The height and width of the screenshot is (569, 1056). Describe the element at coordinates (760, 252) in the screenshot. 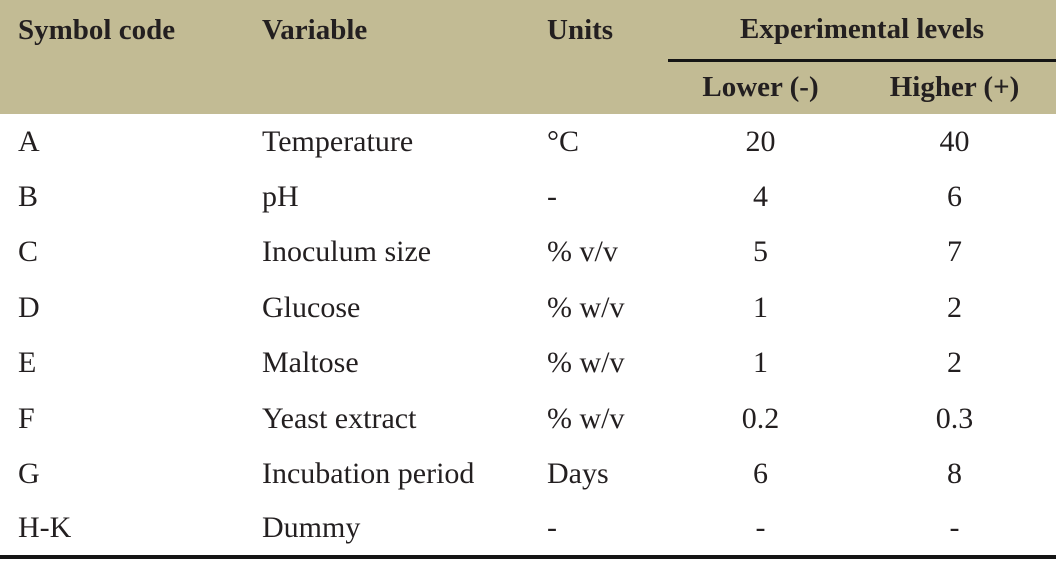

I see `cell-lower: 5` at that location.